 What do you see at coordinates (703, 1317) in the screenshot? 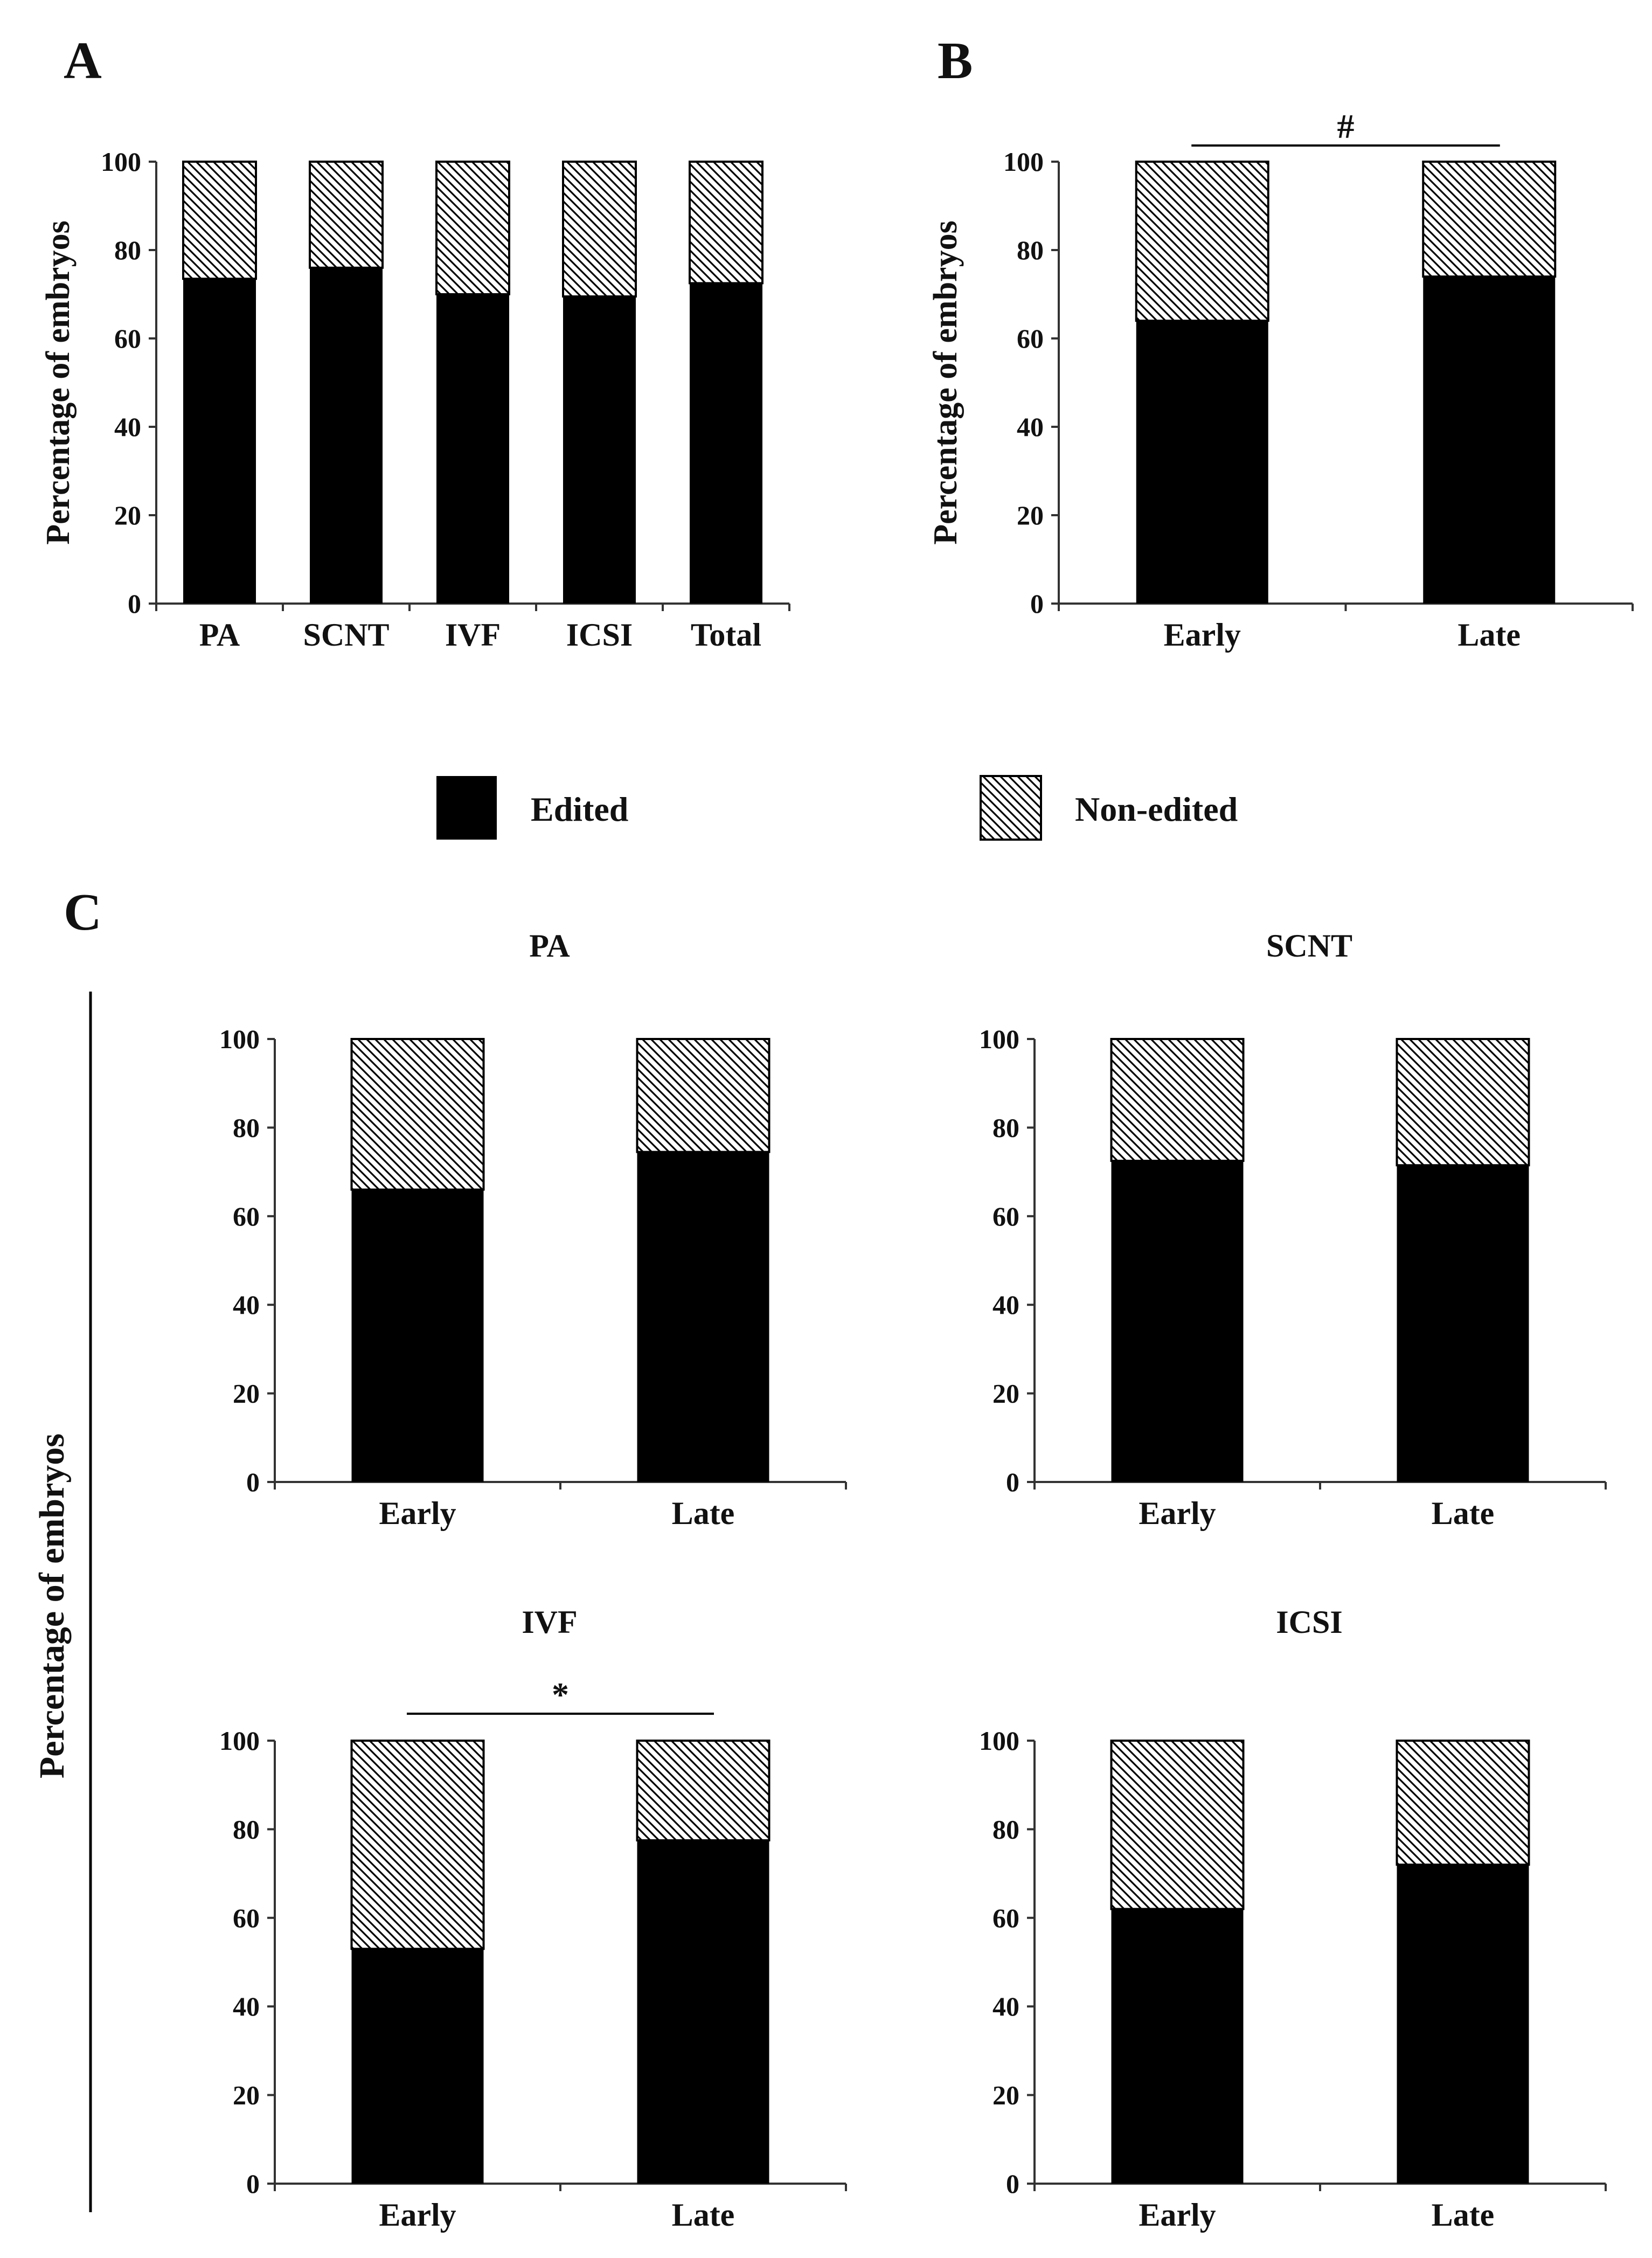
I see `bar-edited-c-pa-late` at bounding box center [703, 1317].